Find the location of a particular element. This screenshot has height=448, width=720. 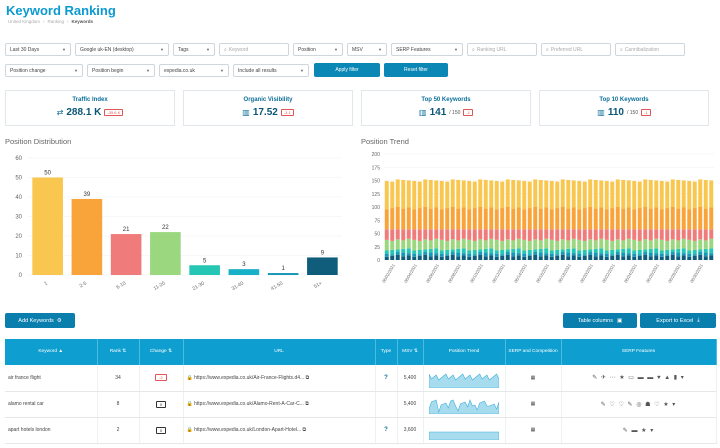

keyword-search-input: ⌕ Keyword is located at coordinates (254, 49).